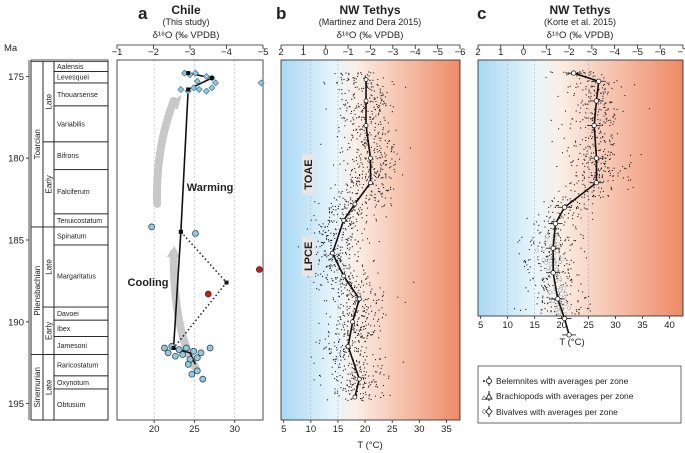  Describe the element at coordinates (234, 429) in the screenshot. I see `bottom-tick-label: 30` at that location.